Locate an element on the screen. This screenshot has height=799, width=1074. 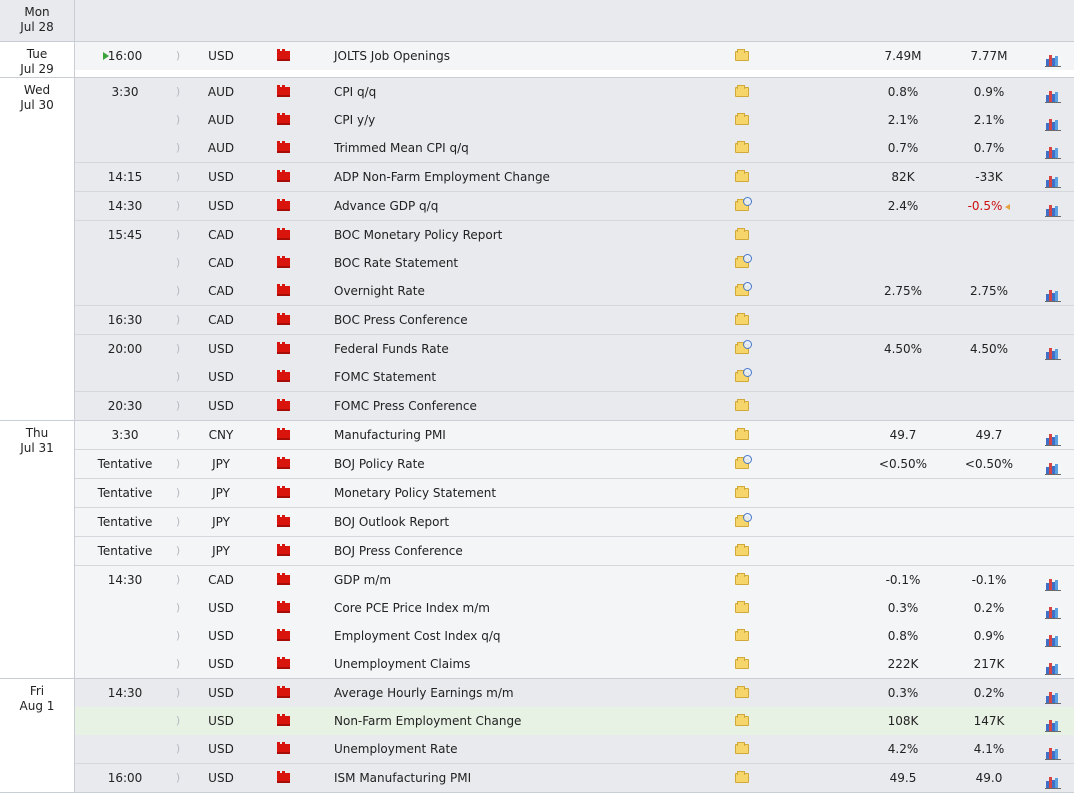
event-name: Non-Farm Employment Change is located at coordinates (428, 721).